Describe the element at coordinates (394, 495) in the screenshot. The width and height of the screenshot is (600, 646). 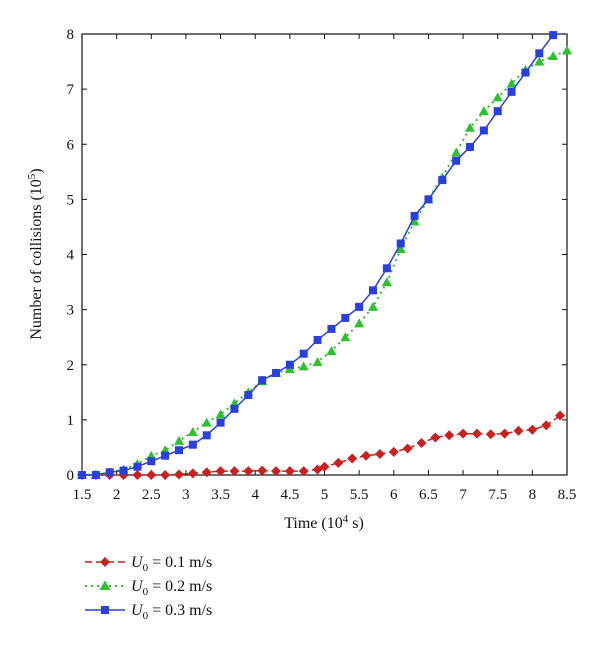
I see `x-tick-label: 6` at that location.